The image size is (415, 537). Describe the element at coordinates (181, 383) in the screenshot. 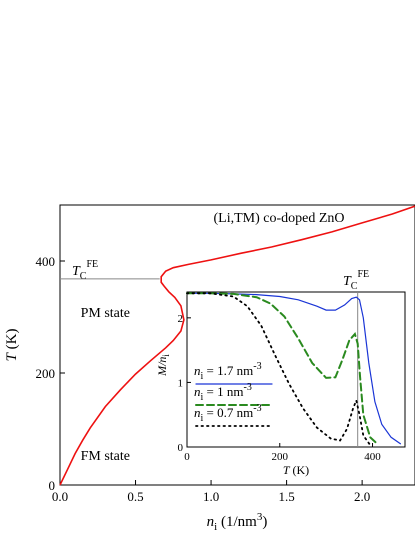

I see `inset-y-tick-label: 1` at that location.